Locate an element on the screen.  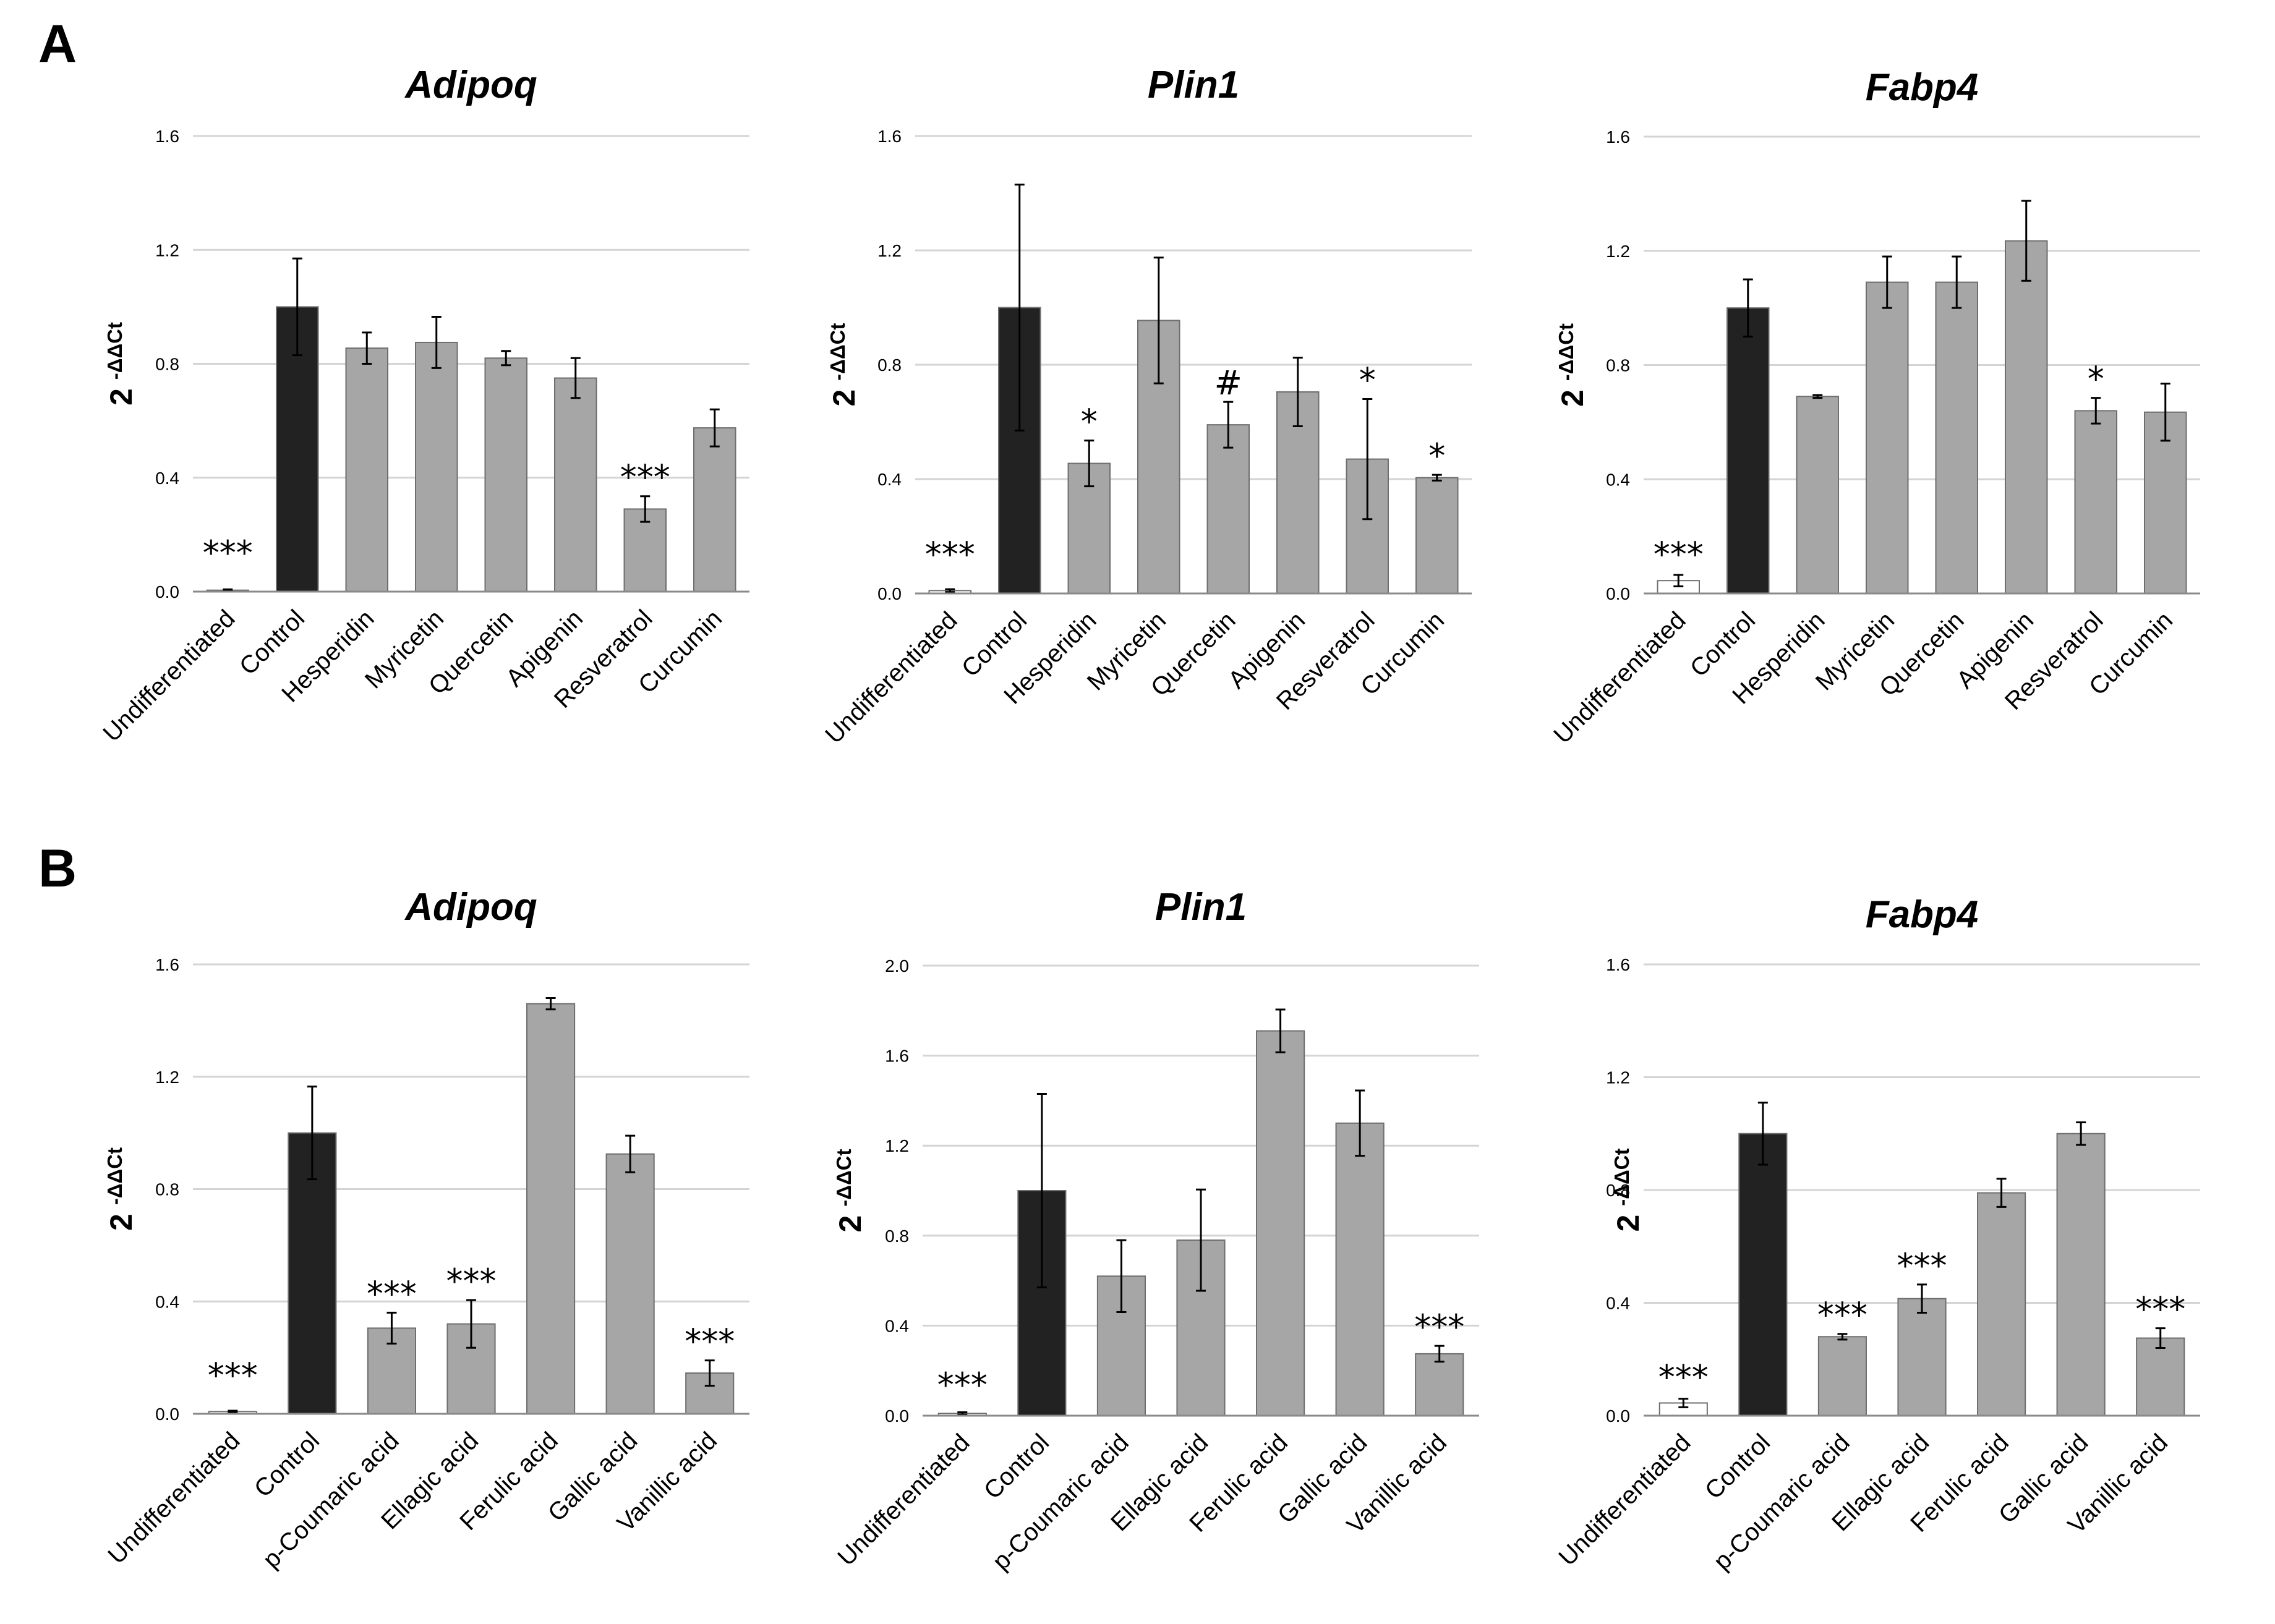
panel-label-a: A is located at coordinates (57, 44).